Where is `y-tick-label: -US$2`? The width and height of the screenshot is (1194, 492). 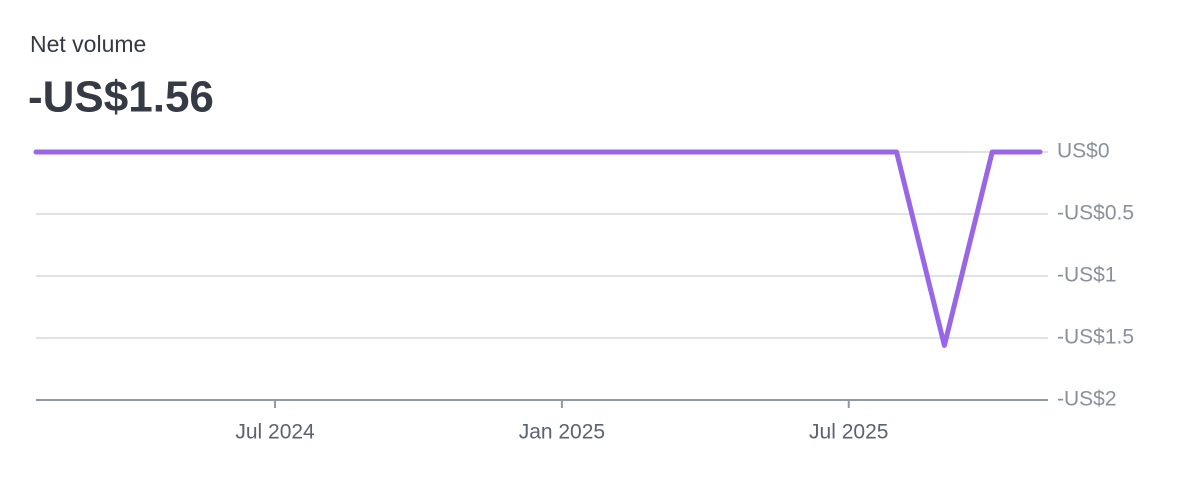 y-tick-label: -US$2 is located at coordinates (1087, 399).